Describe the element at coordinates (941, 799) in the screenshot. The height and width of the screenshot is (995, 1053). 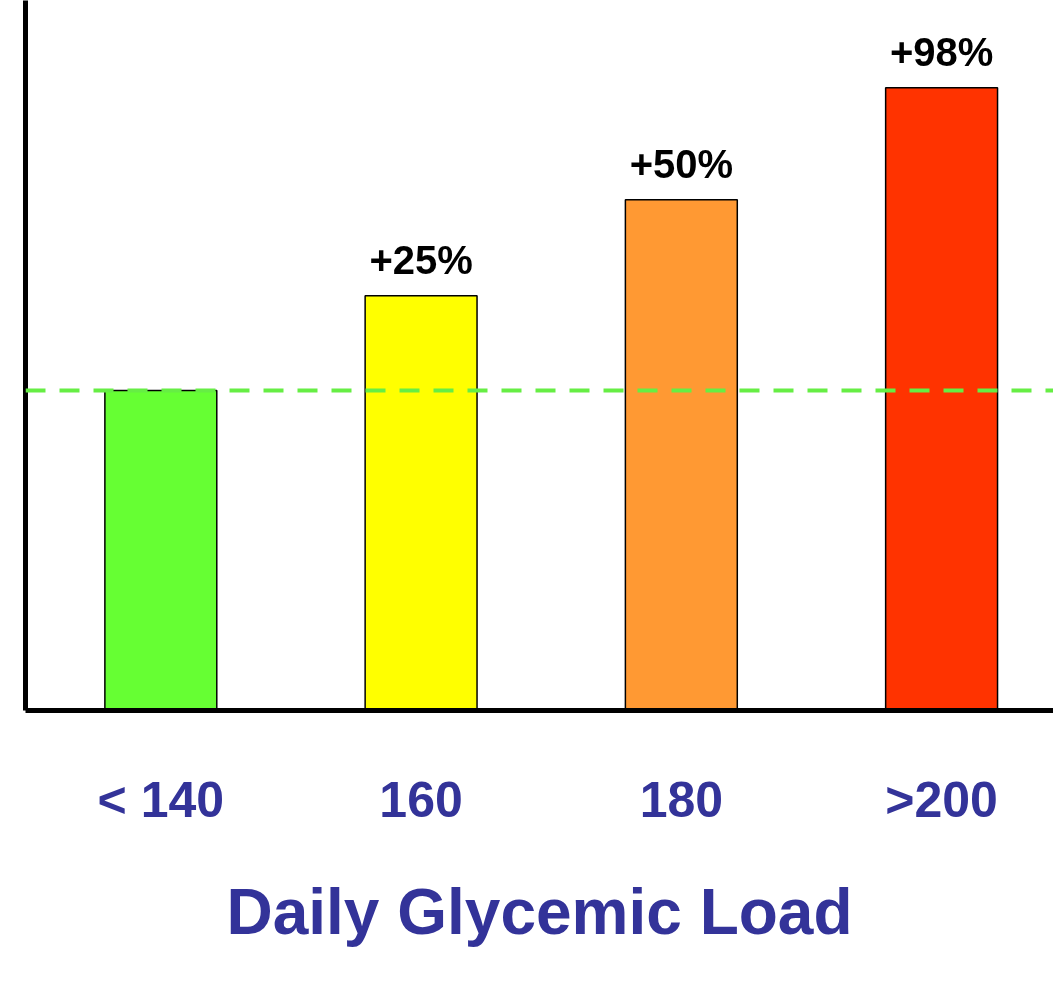
I see `x-tick-label: >200` at that location.